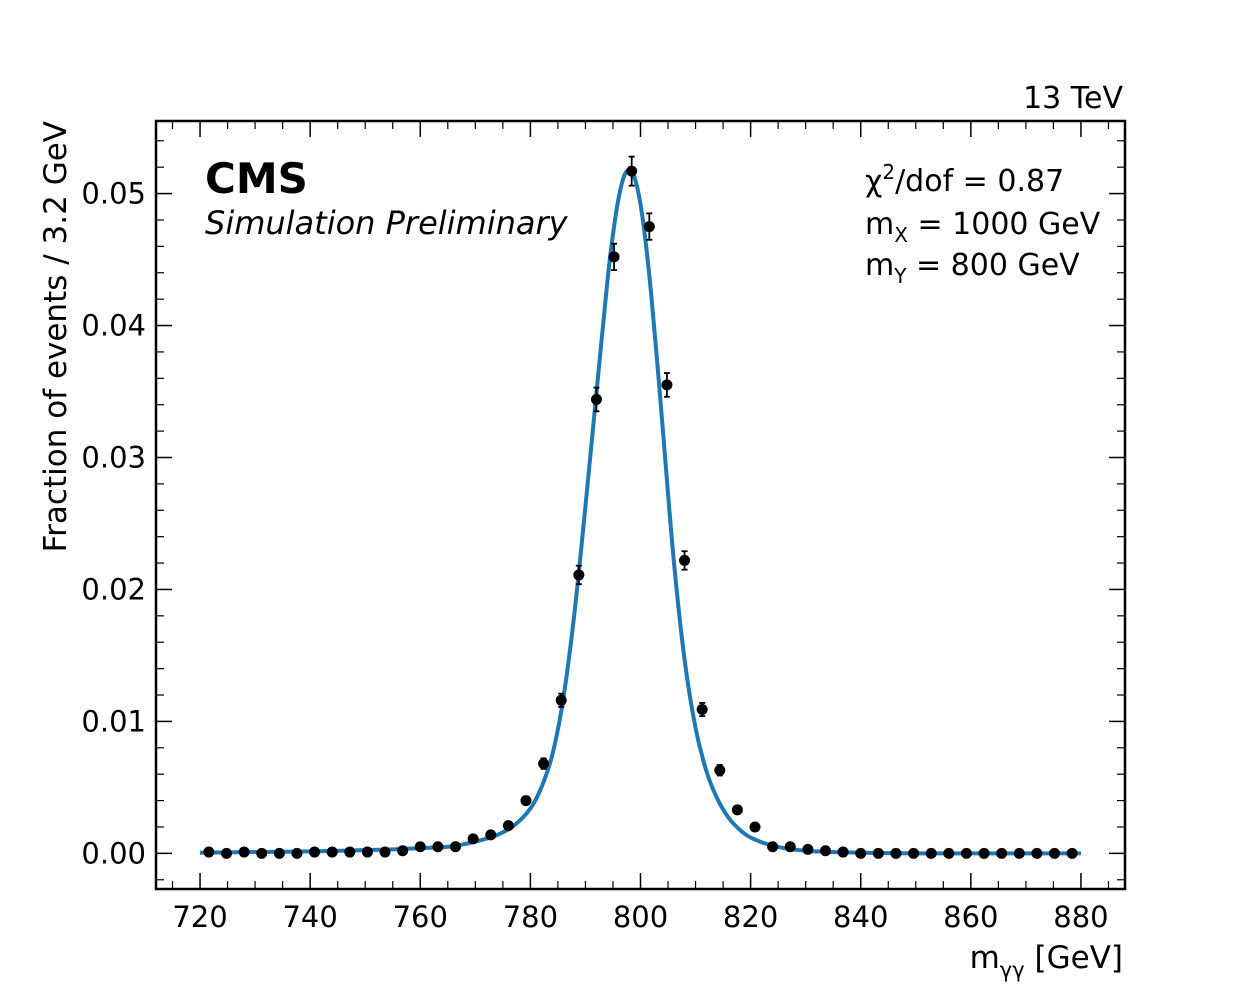  What do you see at coordinates (113, 853) in the screenshot?
I see `y-tick-label: 0.00` at bounding box center [113, 853].